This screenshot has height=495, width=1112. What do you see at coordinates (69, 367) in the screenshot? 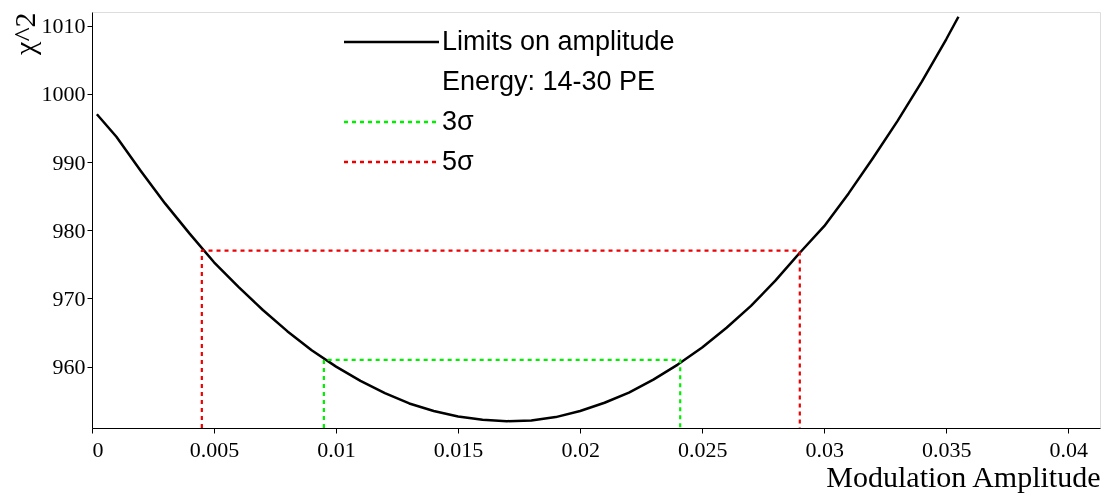
I see `y-tick-label: 960` at bounding box center [69, 367].